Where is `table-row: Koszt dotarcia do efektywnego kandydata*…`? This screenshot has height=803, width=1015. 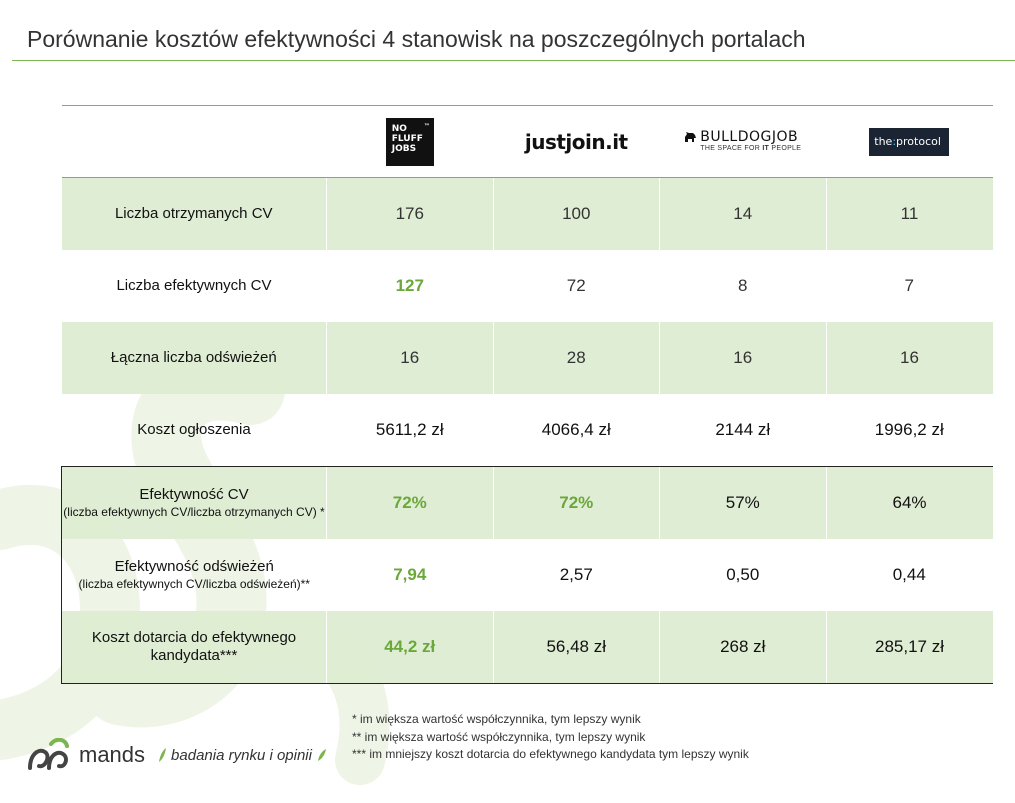
table-row: Koszt dotarcia do efektywnego kandydata*… is located at coordinates (527, 647).